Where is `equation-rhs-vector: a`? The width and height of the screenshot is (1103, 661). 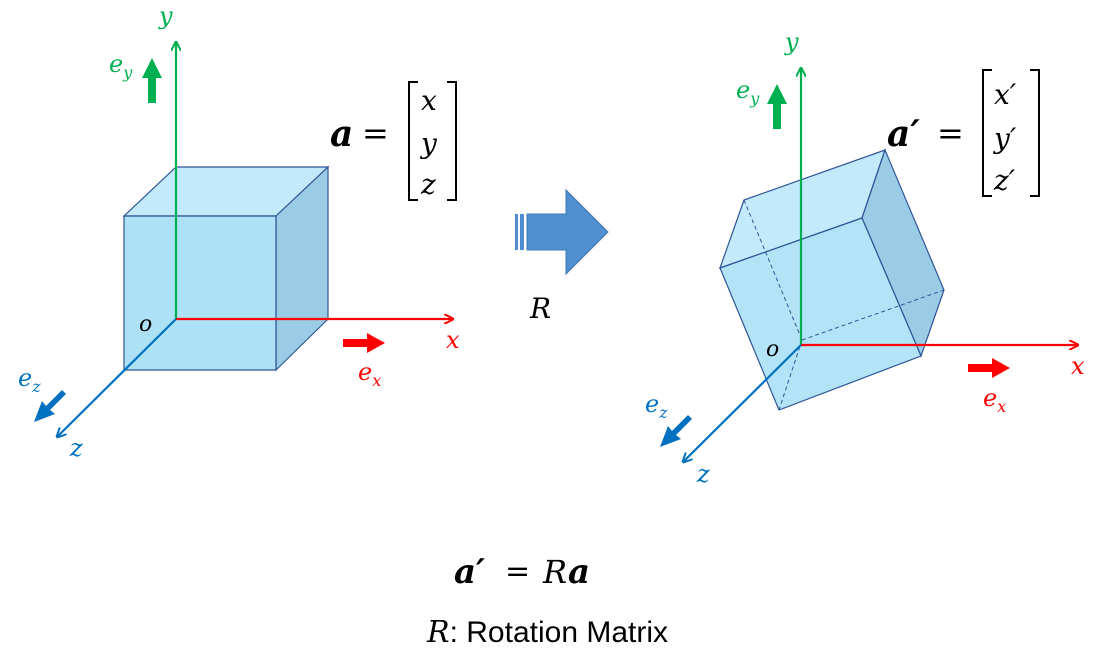 equation-rhs-vector: a is located at coordinates (579, 572).